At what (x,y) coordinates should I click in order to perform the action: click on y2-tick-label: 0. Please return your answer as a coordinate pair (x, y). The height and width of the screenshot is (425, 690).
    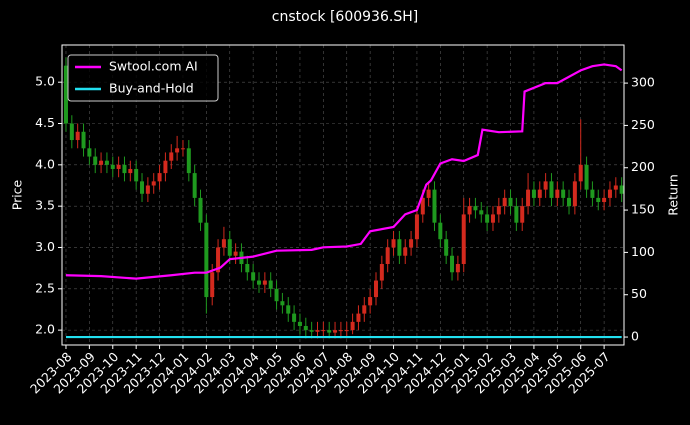
    Looking at the image, I should click on (635, 336).